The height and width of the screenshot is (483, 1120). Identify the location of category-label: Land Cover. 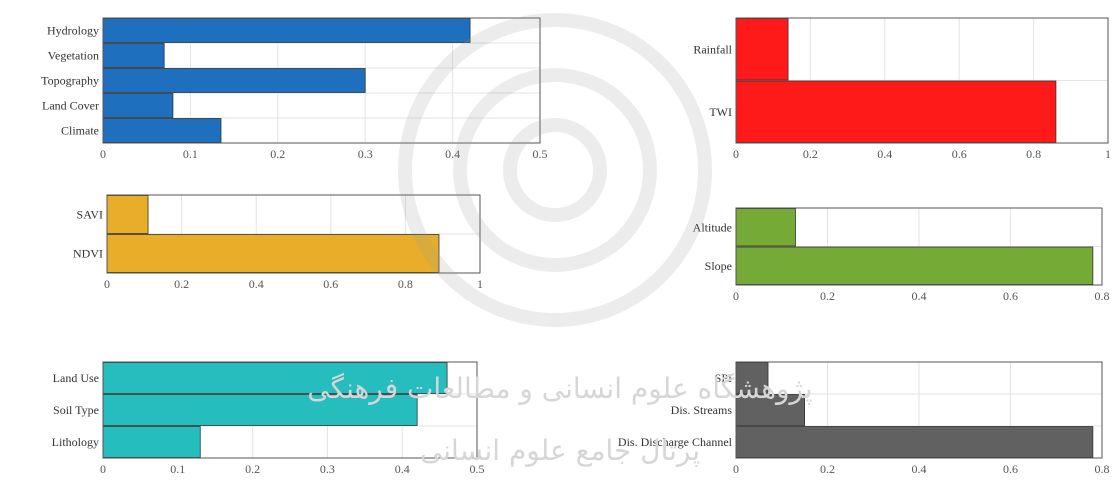
(70, 106).